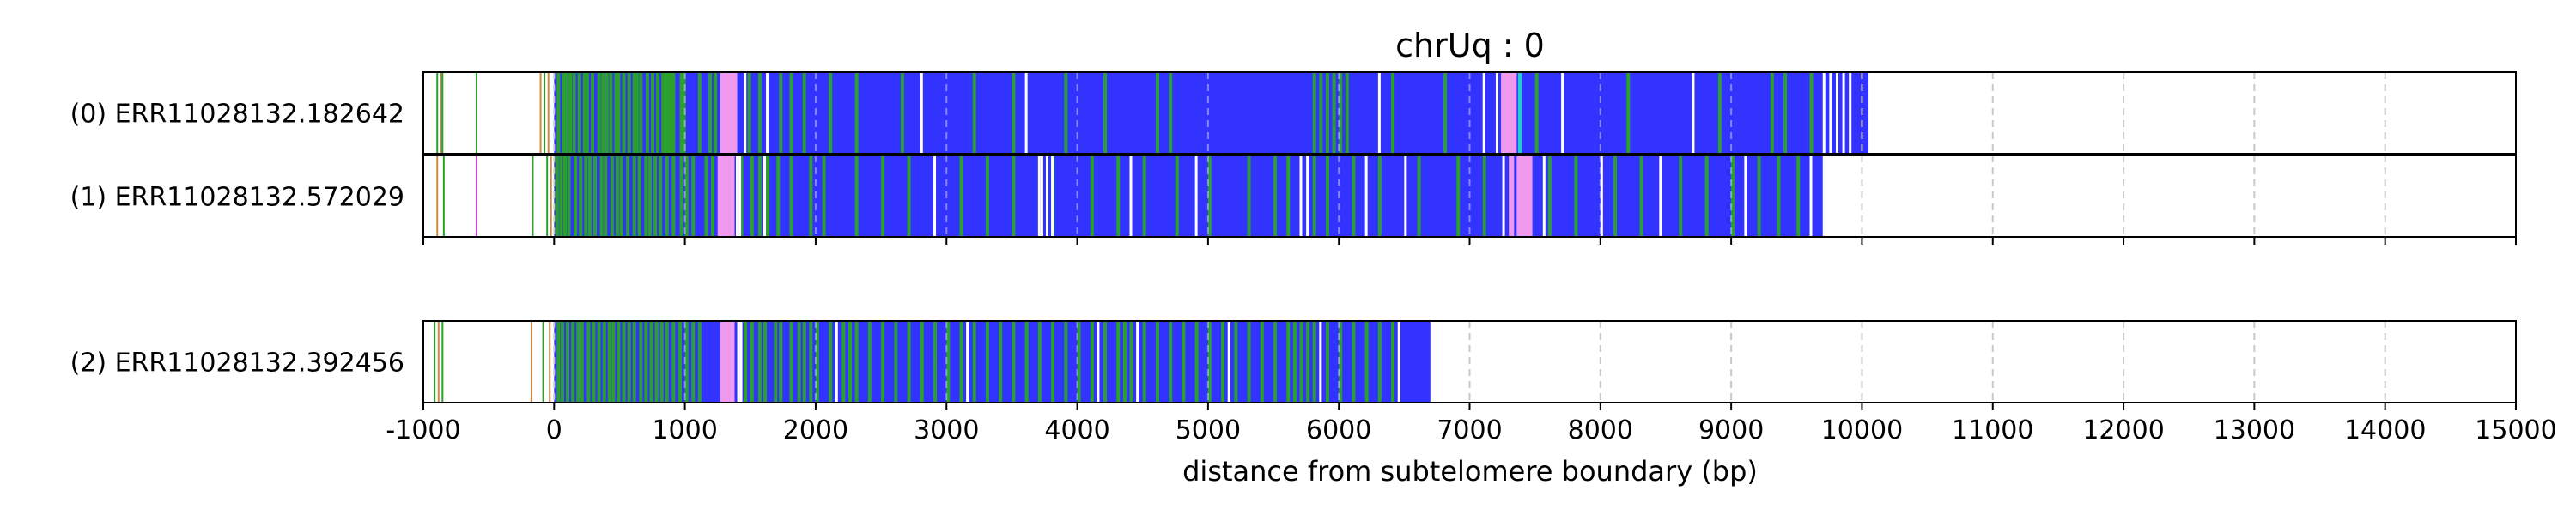  I want to click on tick-label: 10000, so click(1862, 430).